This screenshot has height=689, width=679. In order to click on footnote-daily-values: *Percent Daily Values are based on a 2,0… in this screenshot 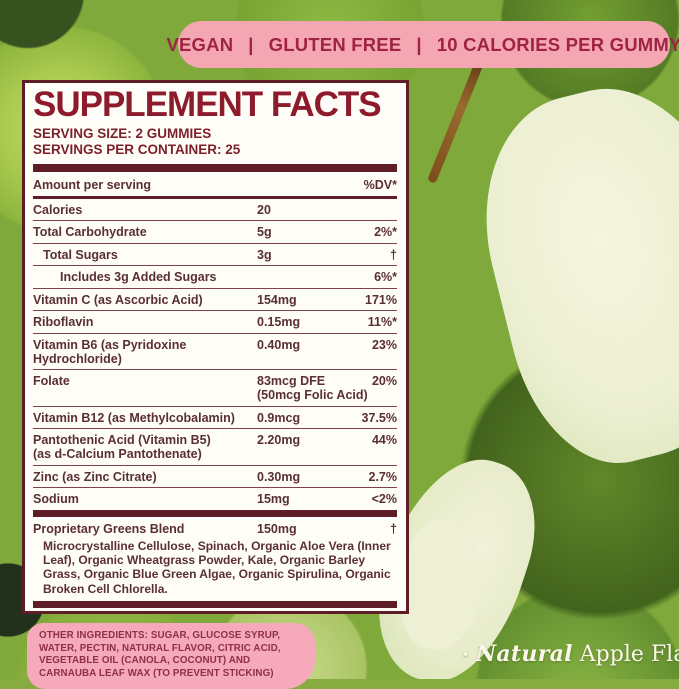, I will do `click(215, 613)`.